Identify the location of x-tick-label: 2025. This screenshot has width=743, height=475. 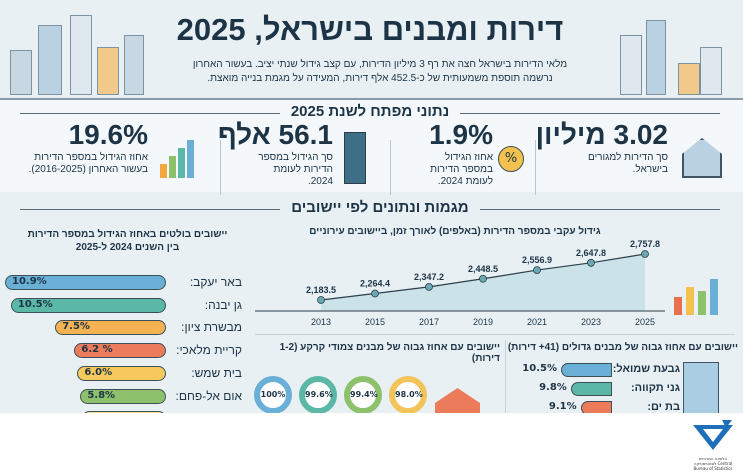
(645, 322).